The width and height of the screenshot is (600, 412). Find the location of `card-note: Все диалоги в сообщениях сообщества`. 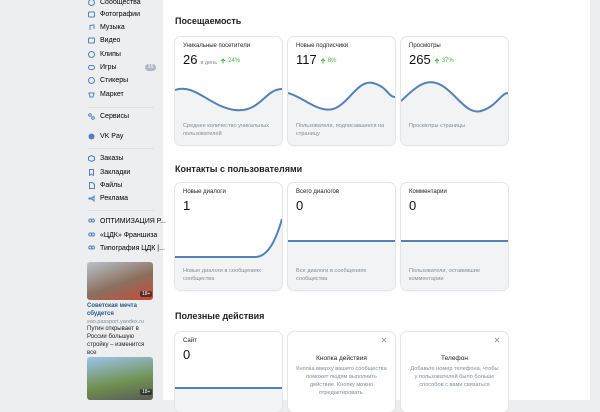

card-note: Все диалоги в сообщениях сообщества is located at coordinates (331, 275).